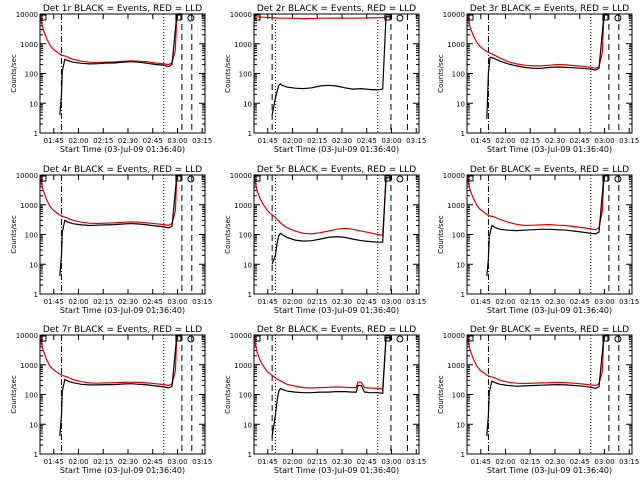 The image size is (640, 480). What do you see at coordinates (400, 18) in the screenshot?
I see `end-circle-icon` at bounding box center [400, 18].